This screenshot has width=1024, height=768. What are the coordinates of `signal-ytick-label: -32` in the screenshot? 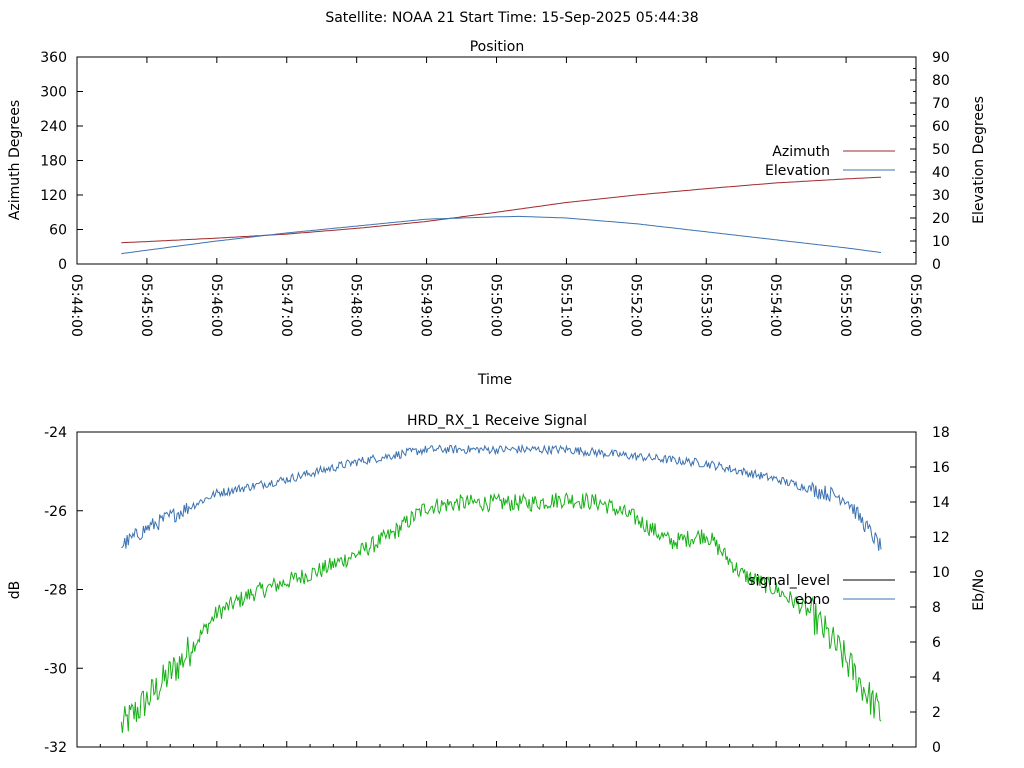 It's located at (55, 748).